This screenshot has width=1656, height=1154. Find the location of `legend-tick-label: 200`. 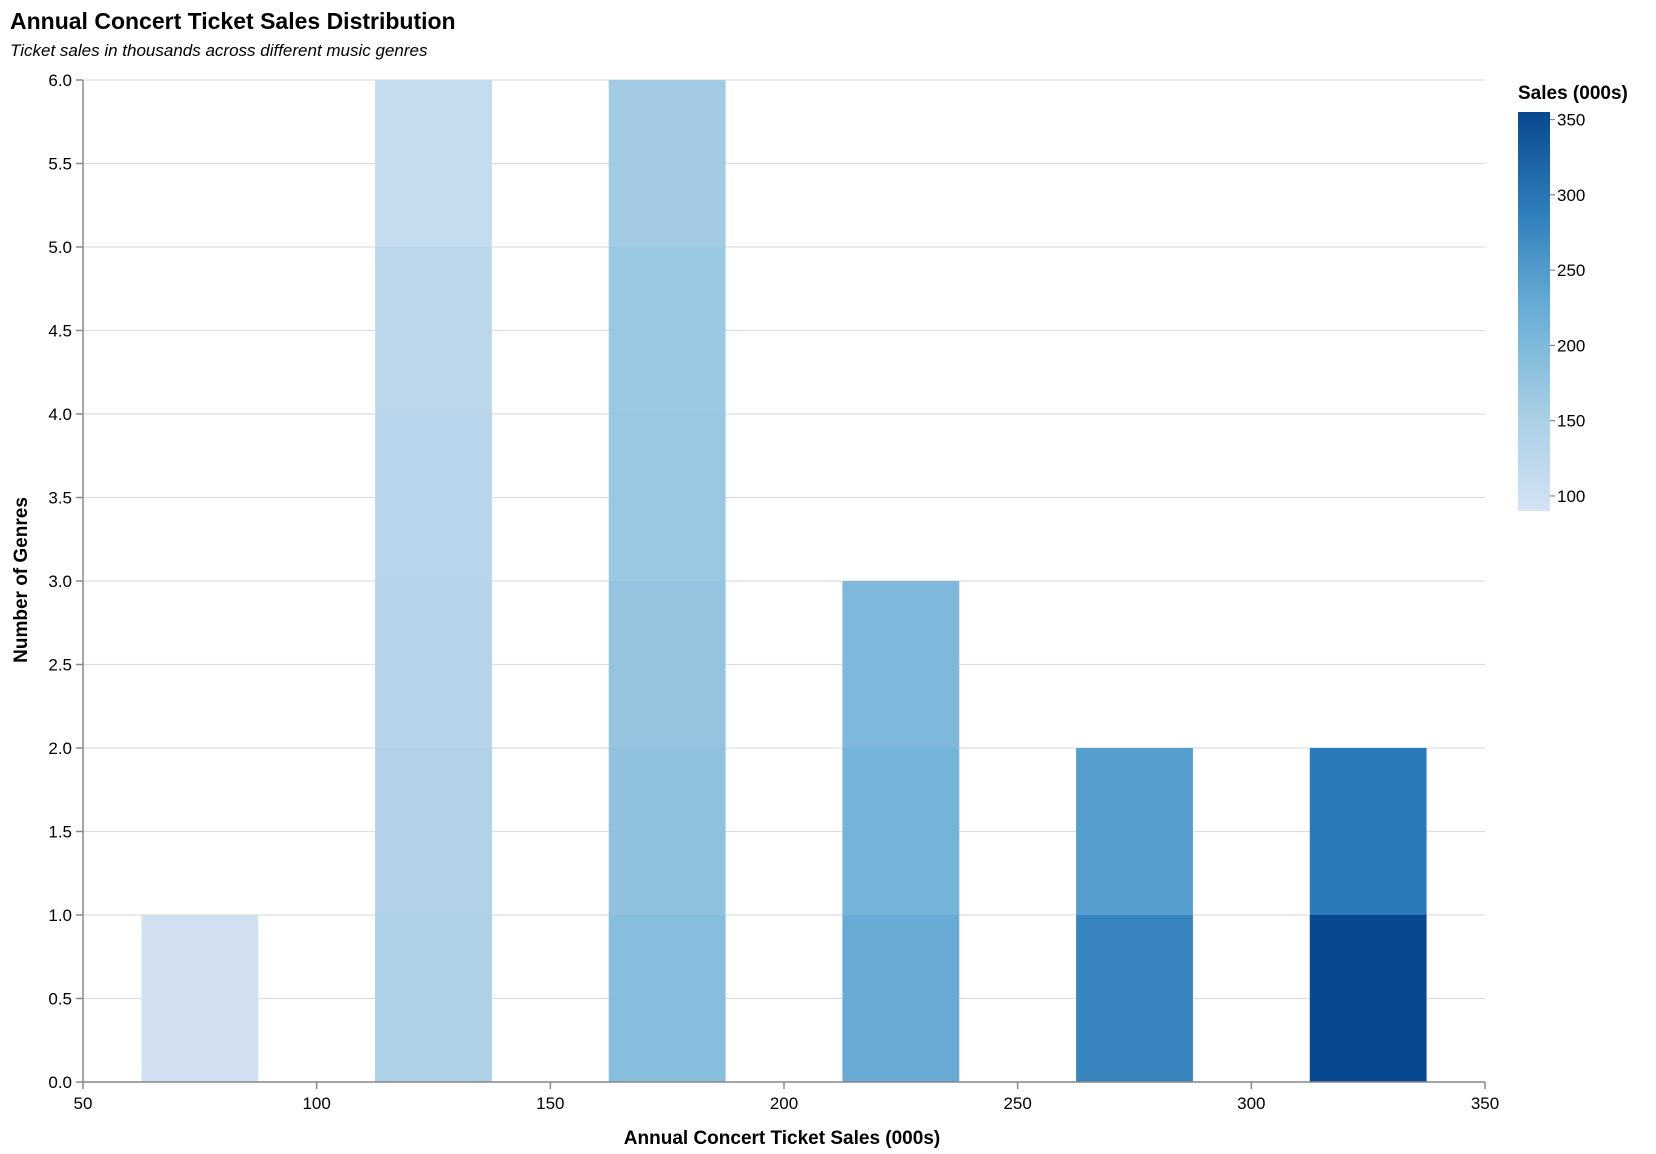

legend-tick-label: 200 is located at coordinates (1571, 345).